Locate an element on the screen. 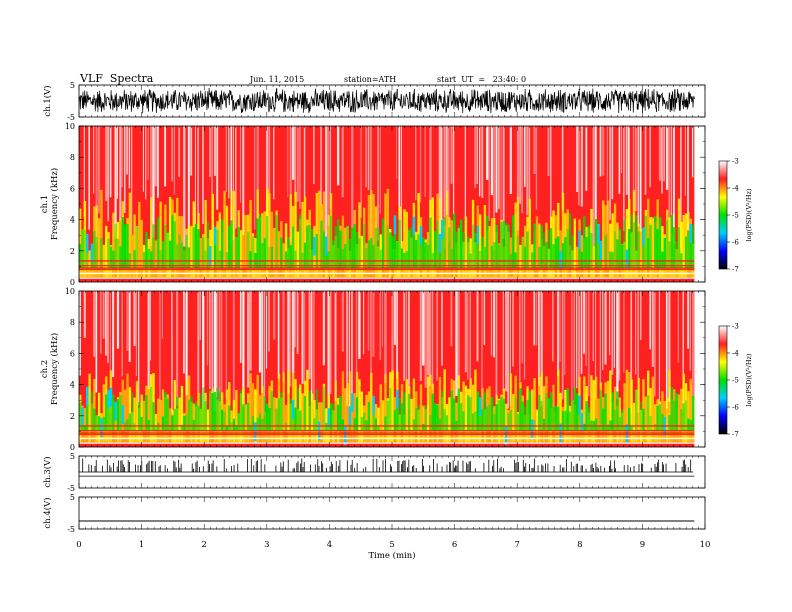  y-axis-label: ch.3(V) is located at coordinates (47, 471).